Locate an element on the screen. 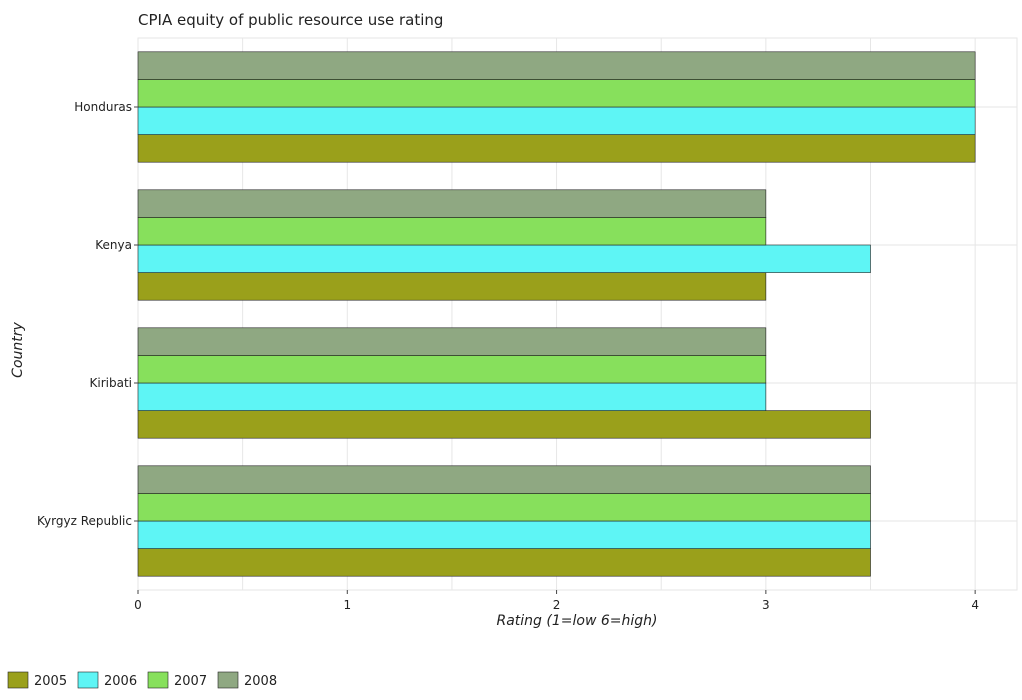 The height and width of the screenshot is (700, 1022). x-tick-label: 1 is located at coordinates (347, 605).